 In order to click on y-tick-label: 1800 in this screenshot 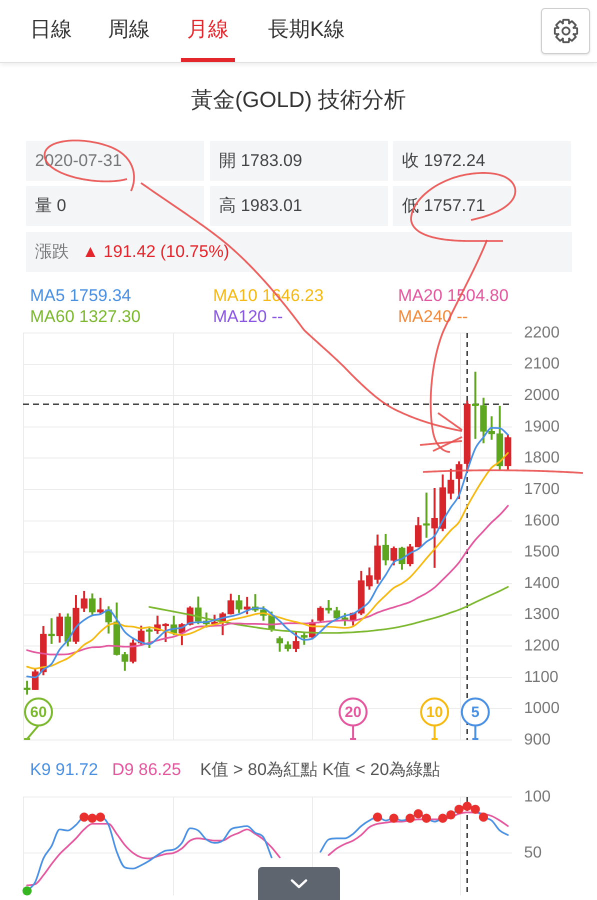, I will do `click(542, 458)`.